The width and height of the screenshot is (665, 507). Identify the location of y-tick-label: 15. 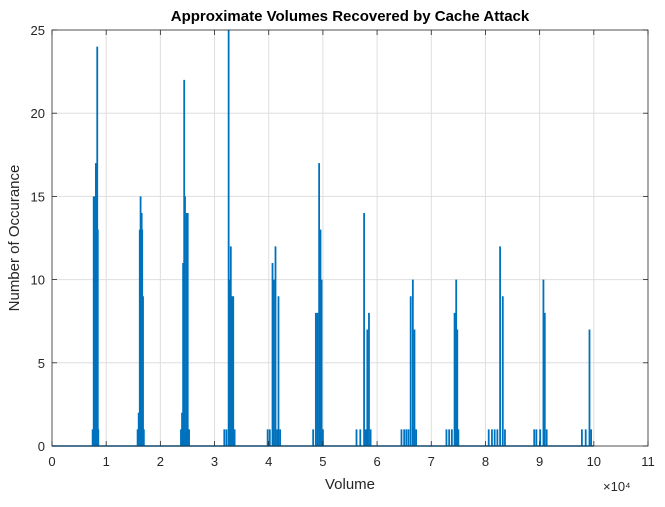
(38, 196).